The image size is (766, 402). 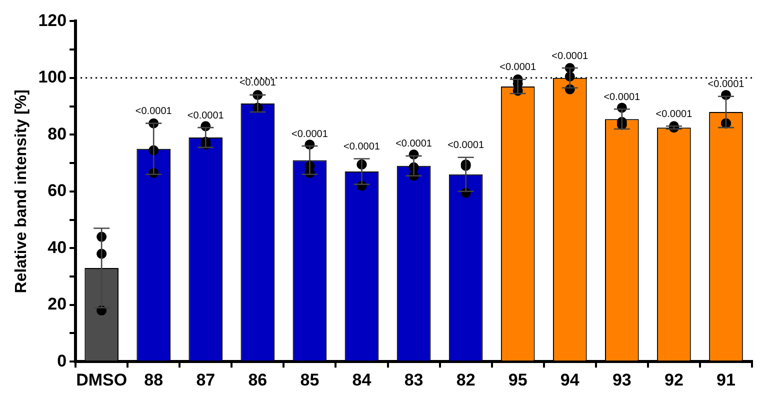 What do you see at coordinates (258, 380) in the screenshot?
I see `x-tick-label: 86` at bounding box center [258, 380].